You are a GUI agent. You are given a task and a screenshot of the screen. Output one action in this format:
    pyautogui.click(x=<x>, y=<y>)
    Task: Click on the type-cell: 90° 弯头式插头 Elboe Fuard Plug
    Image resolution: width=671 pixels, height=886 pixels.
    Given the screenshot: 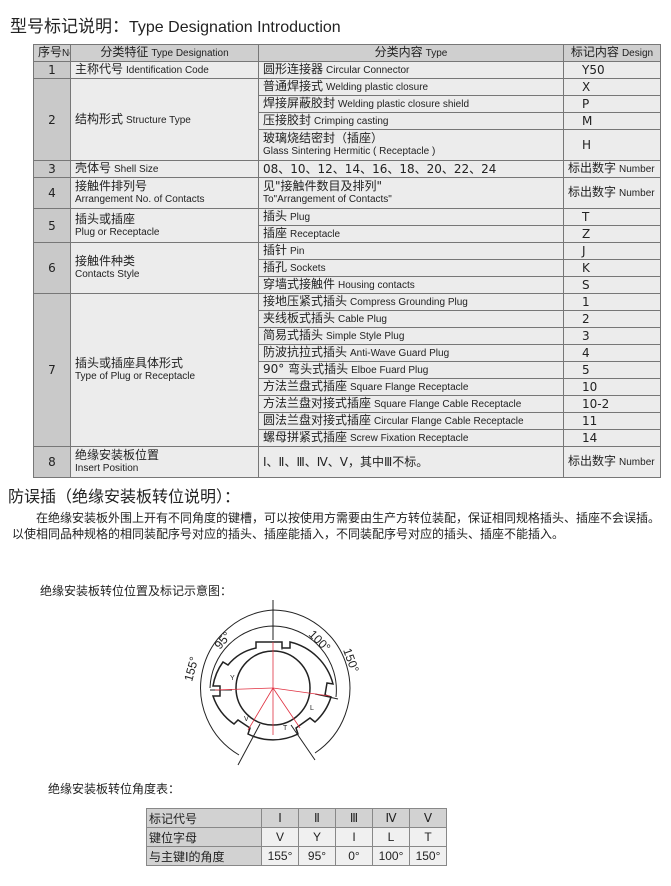 What is the action you would take?
    pyautogui.click(x=411, y=370)
    